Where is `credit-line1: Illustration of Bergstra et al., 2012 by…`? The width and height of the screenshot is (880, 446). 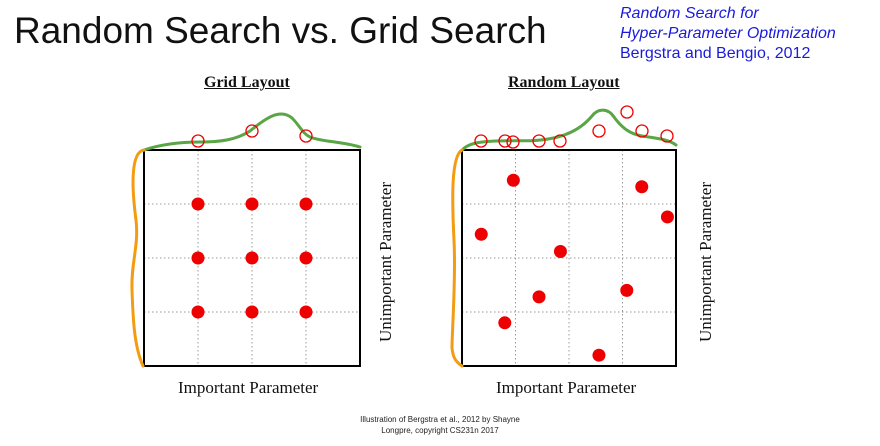
credit-line1: Illustration of Bergstra et al., 2012 by… is located at coordinates (440, 419).